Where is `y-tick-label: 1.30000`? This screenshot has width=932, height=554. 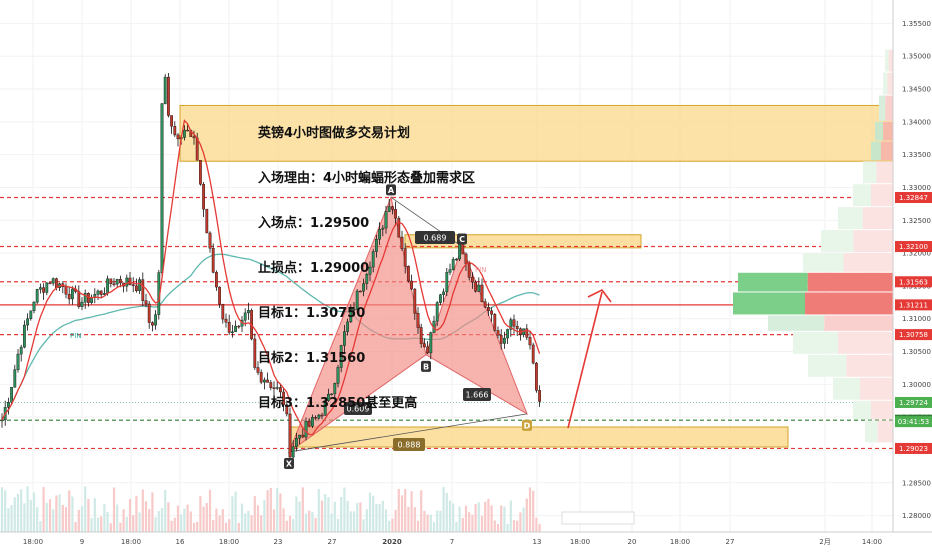 y-tick-label: 1.30000 is located at coordinates (916, 385).